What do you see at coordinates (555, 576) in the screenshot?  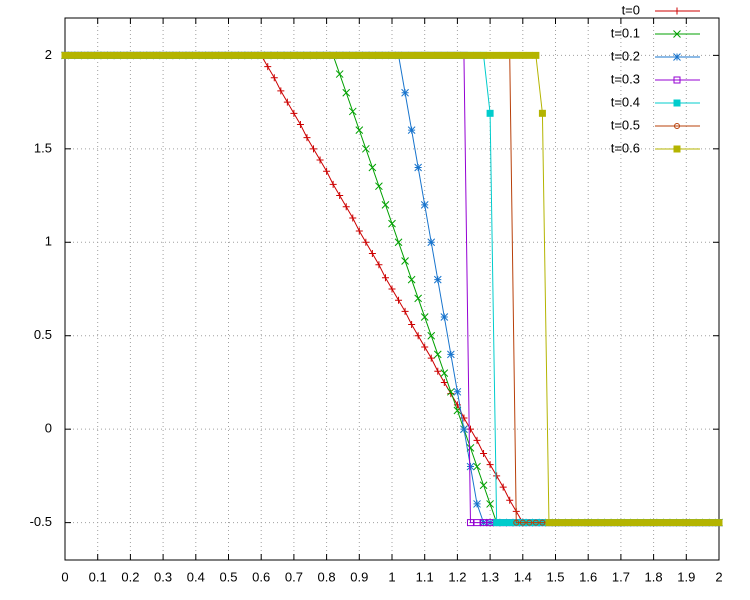 I see `x-tick-label: 1.5` at bounding box center [555, 576].